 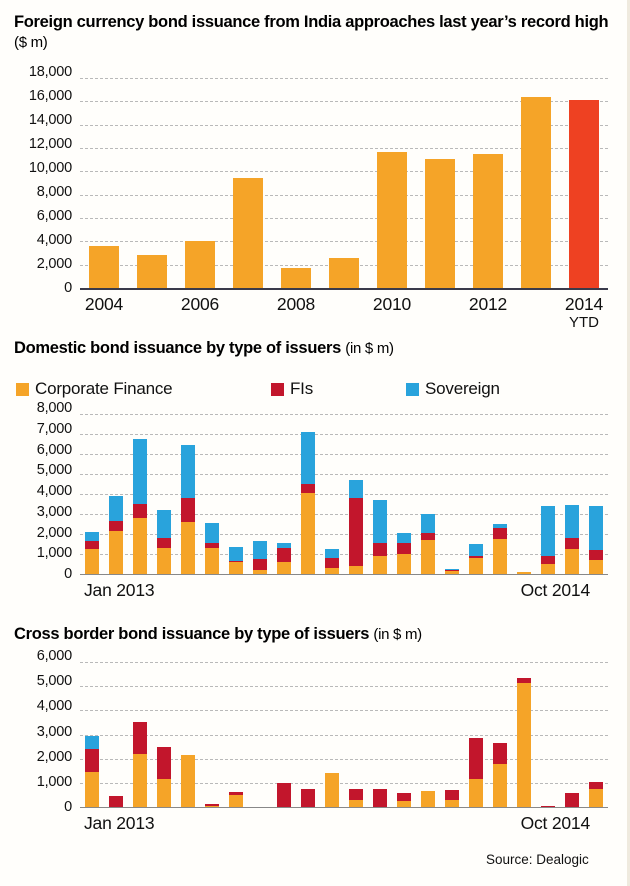 I want to click on chart2-baseline, so click(x=344, y=574).